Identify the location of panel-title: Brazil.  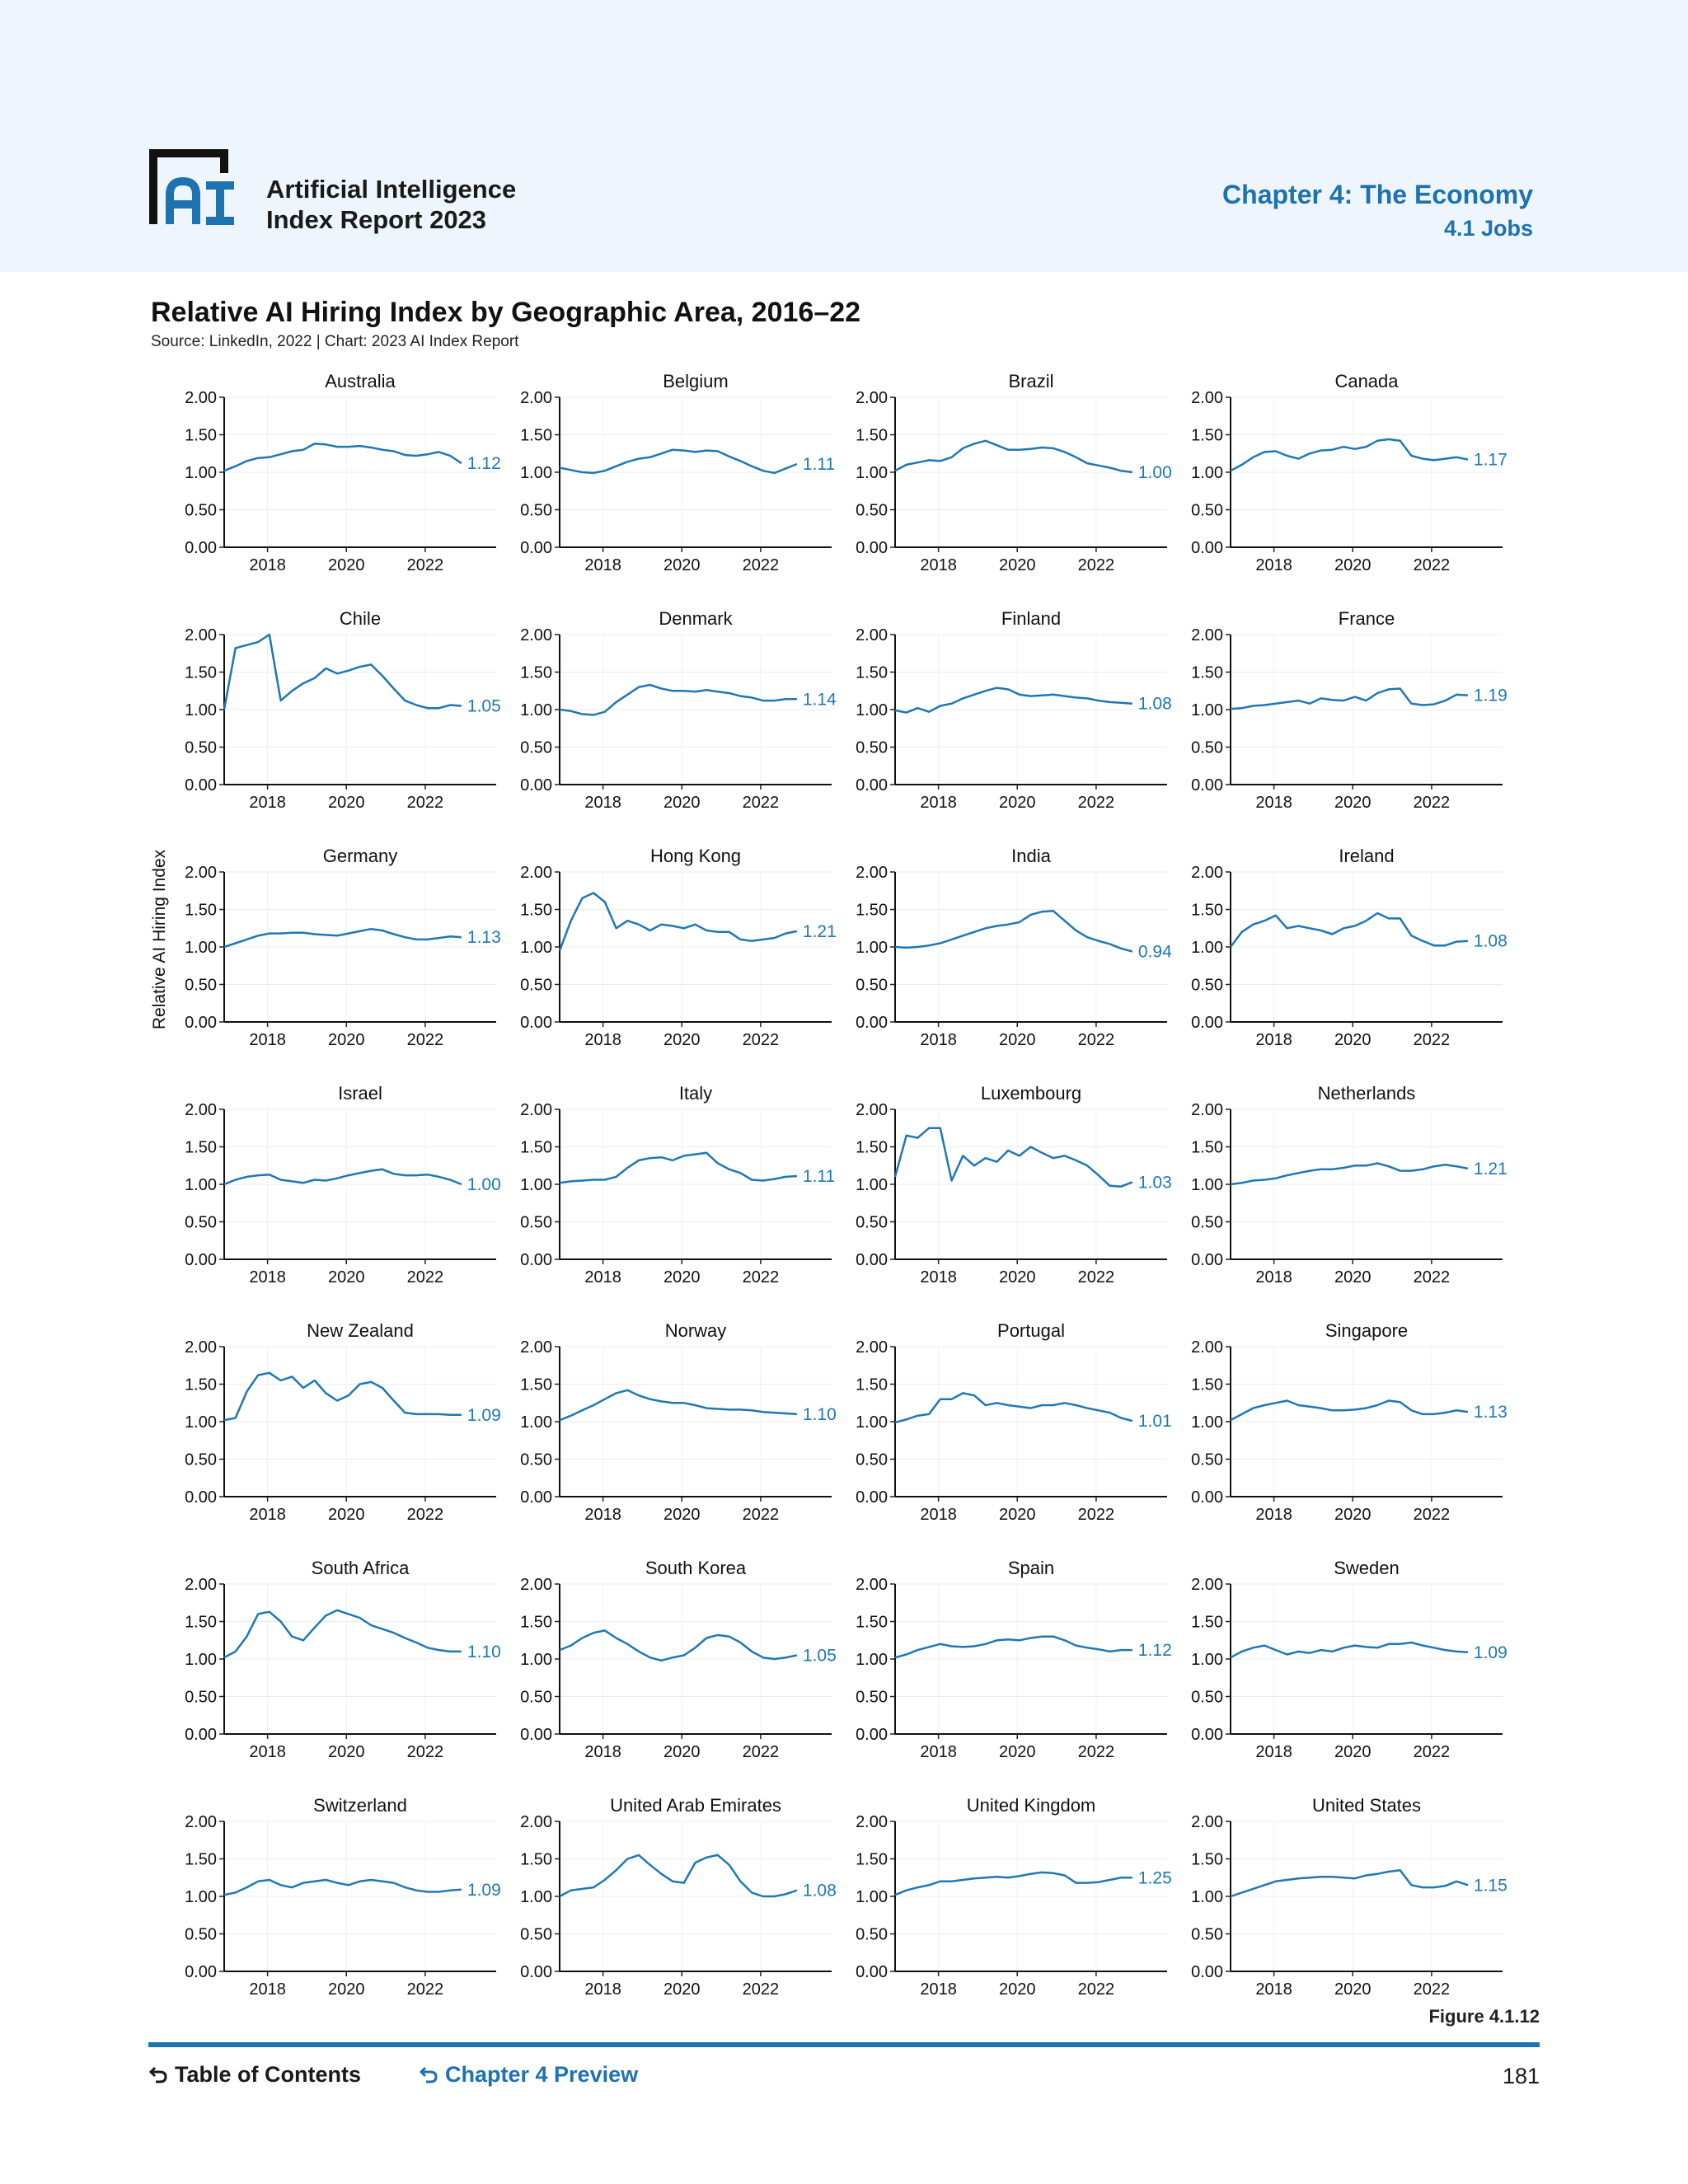
(1030, 381).